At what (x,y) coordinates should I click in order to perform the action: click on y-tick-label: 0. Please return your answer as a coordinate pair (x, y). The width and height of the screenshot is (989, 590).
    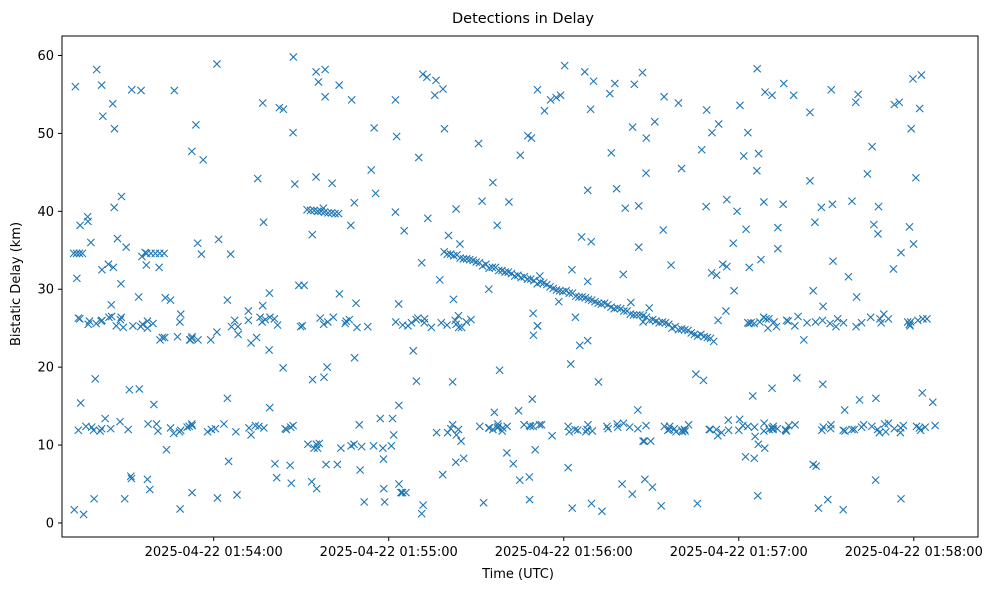
    Looking at the image, I should click on (50, 523).